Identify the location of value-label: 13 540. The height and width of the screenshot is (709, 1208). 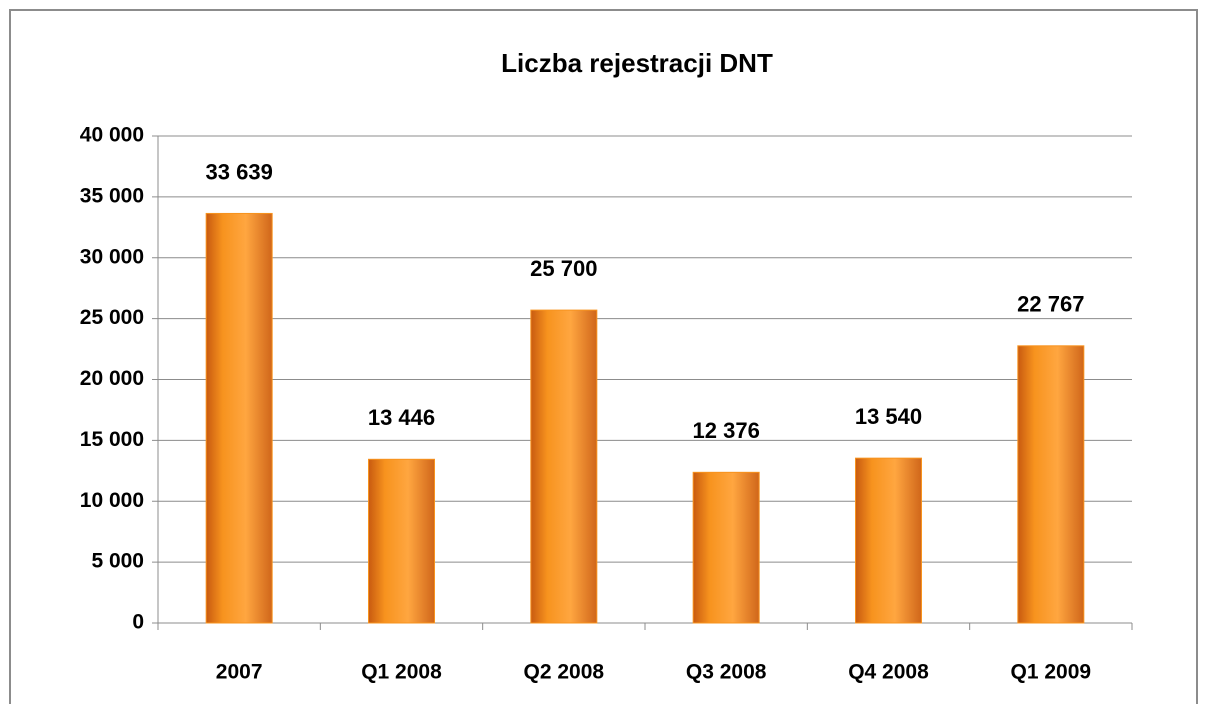
(888, 416).